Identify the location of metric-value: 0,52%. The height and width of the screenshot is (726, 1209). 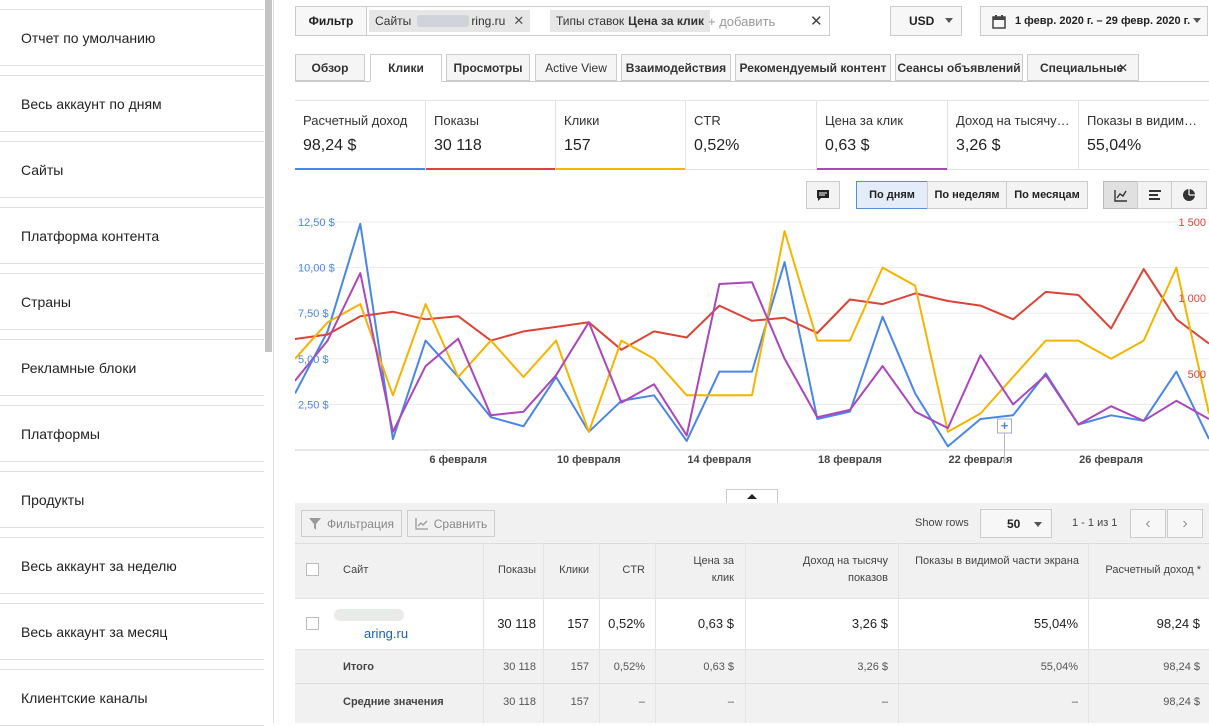
(717, 145).